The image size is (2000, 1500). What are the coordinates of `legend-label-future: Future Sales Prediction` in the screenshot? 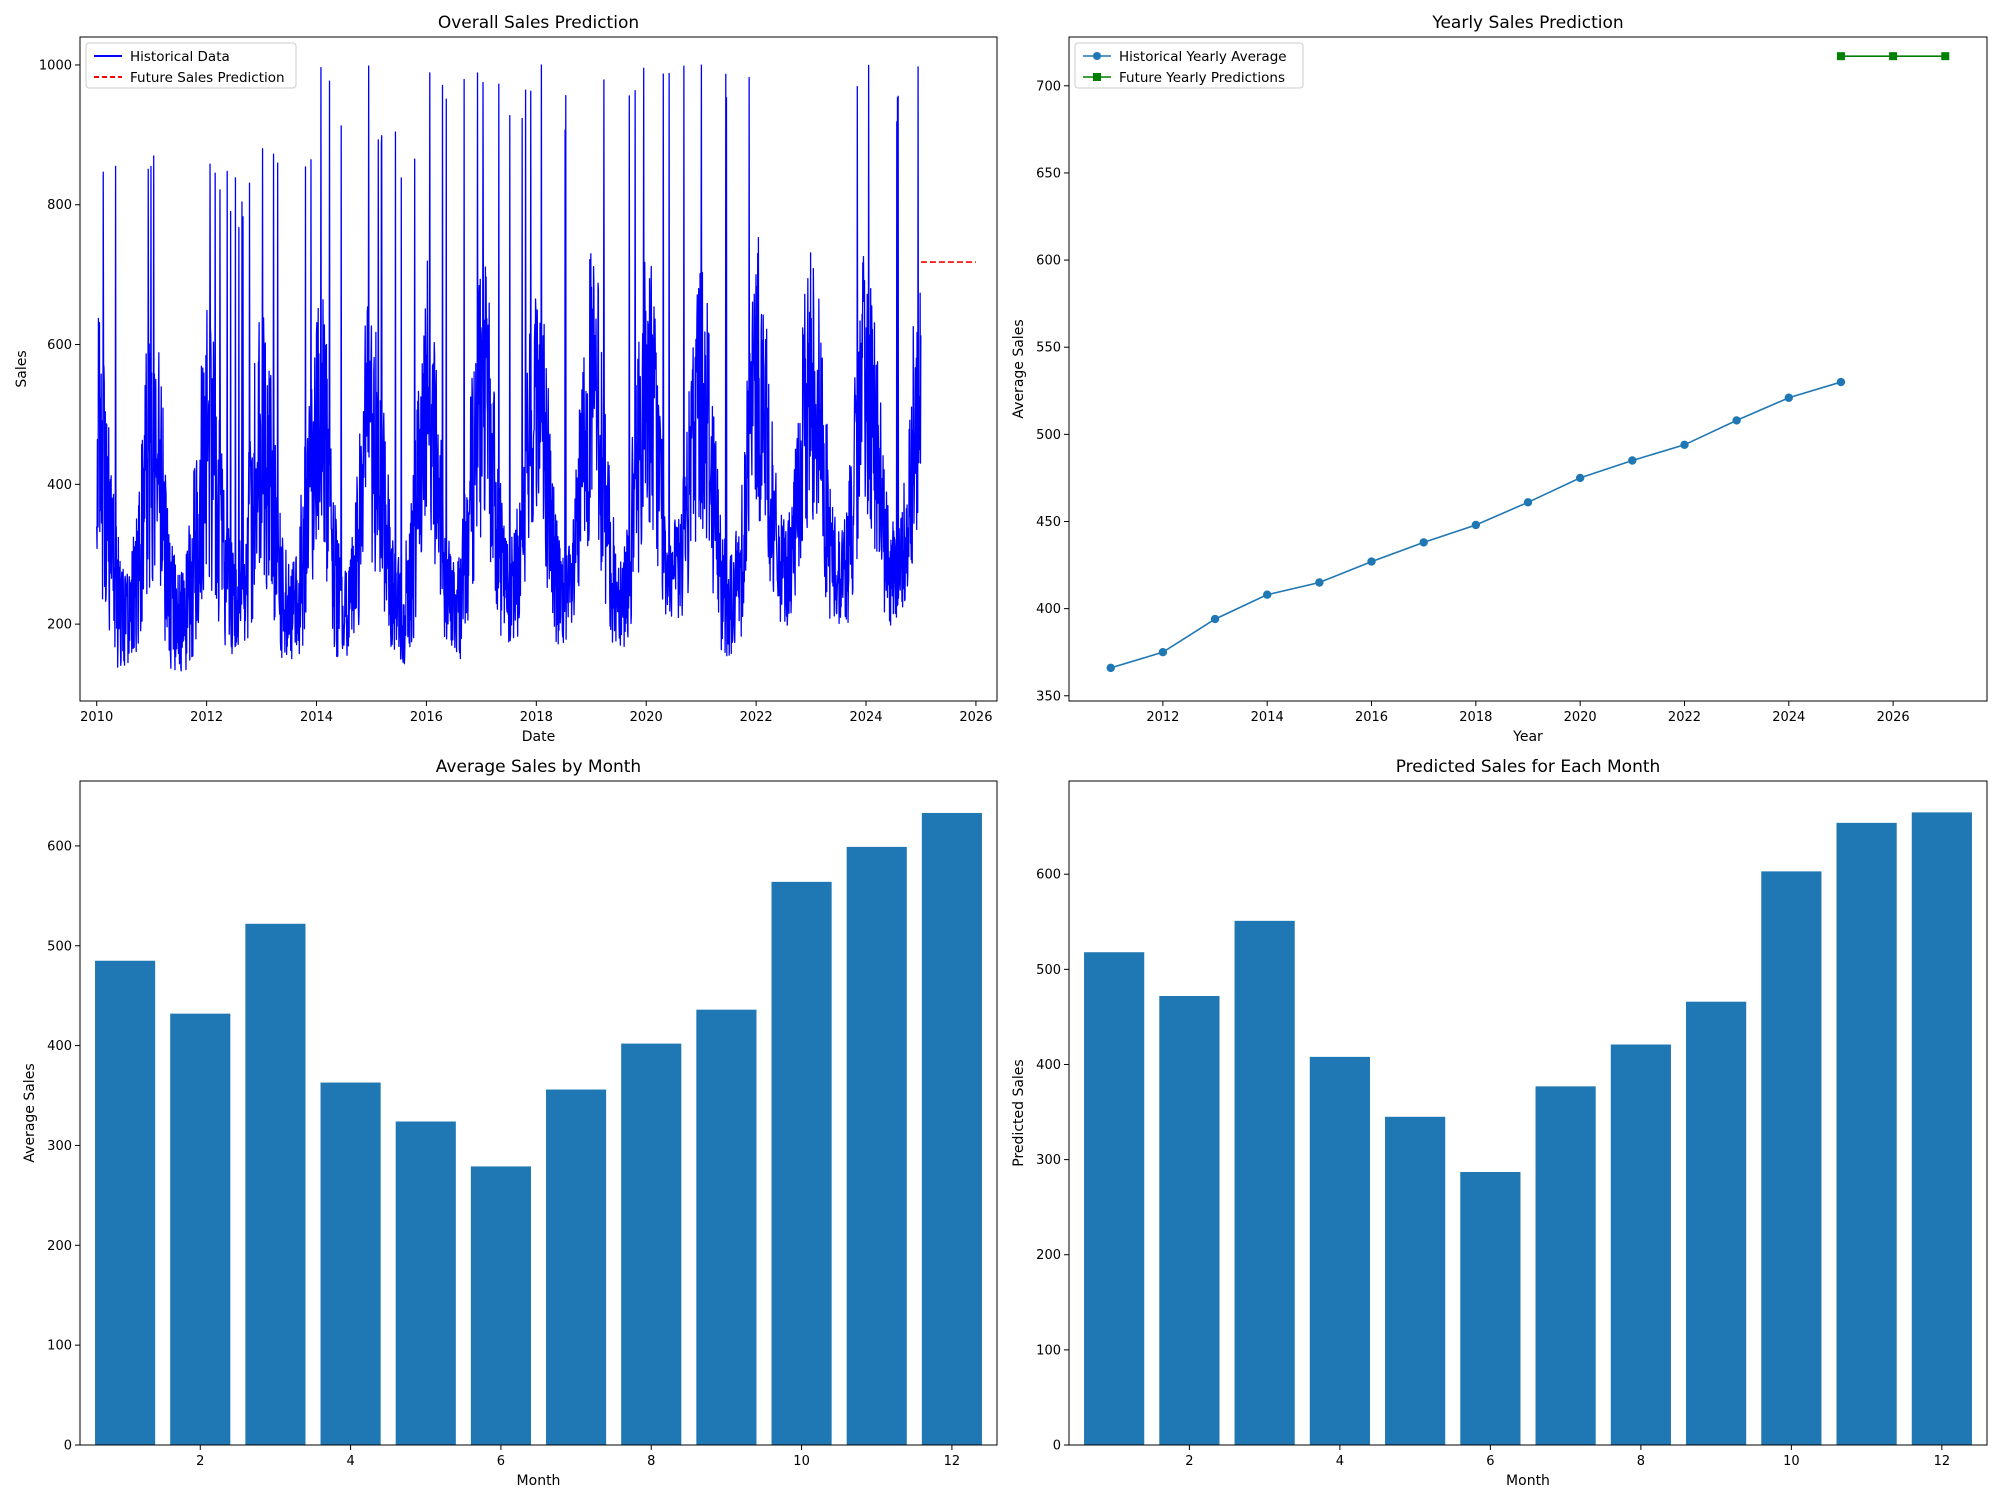 It's located at (207, 78).